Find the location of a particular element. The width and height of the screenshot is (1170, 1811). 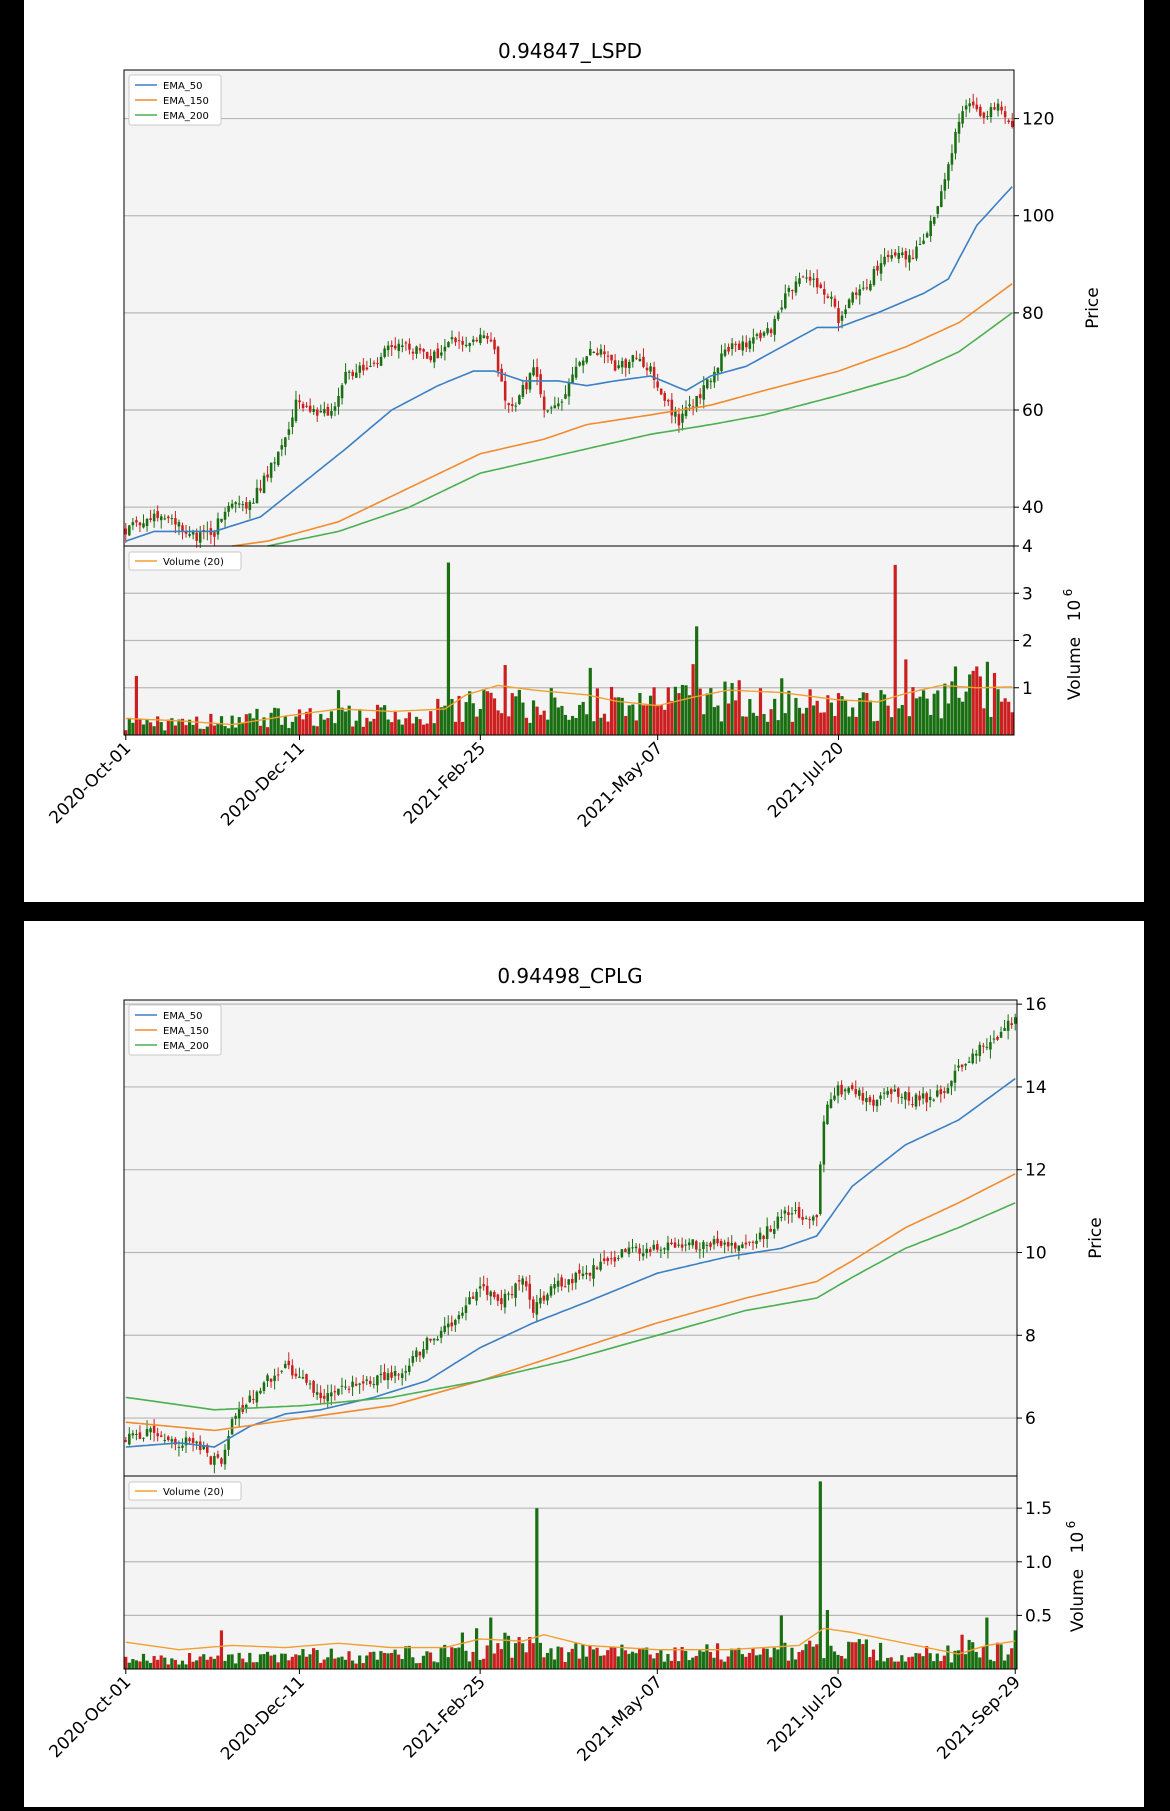

price-tick-label: 120 is located at coordinates (1038, 120).